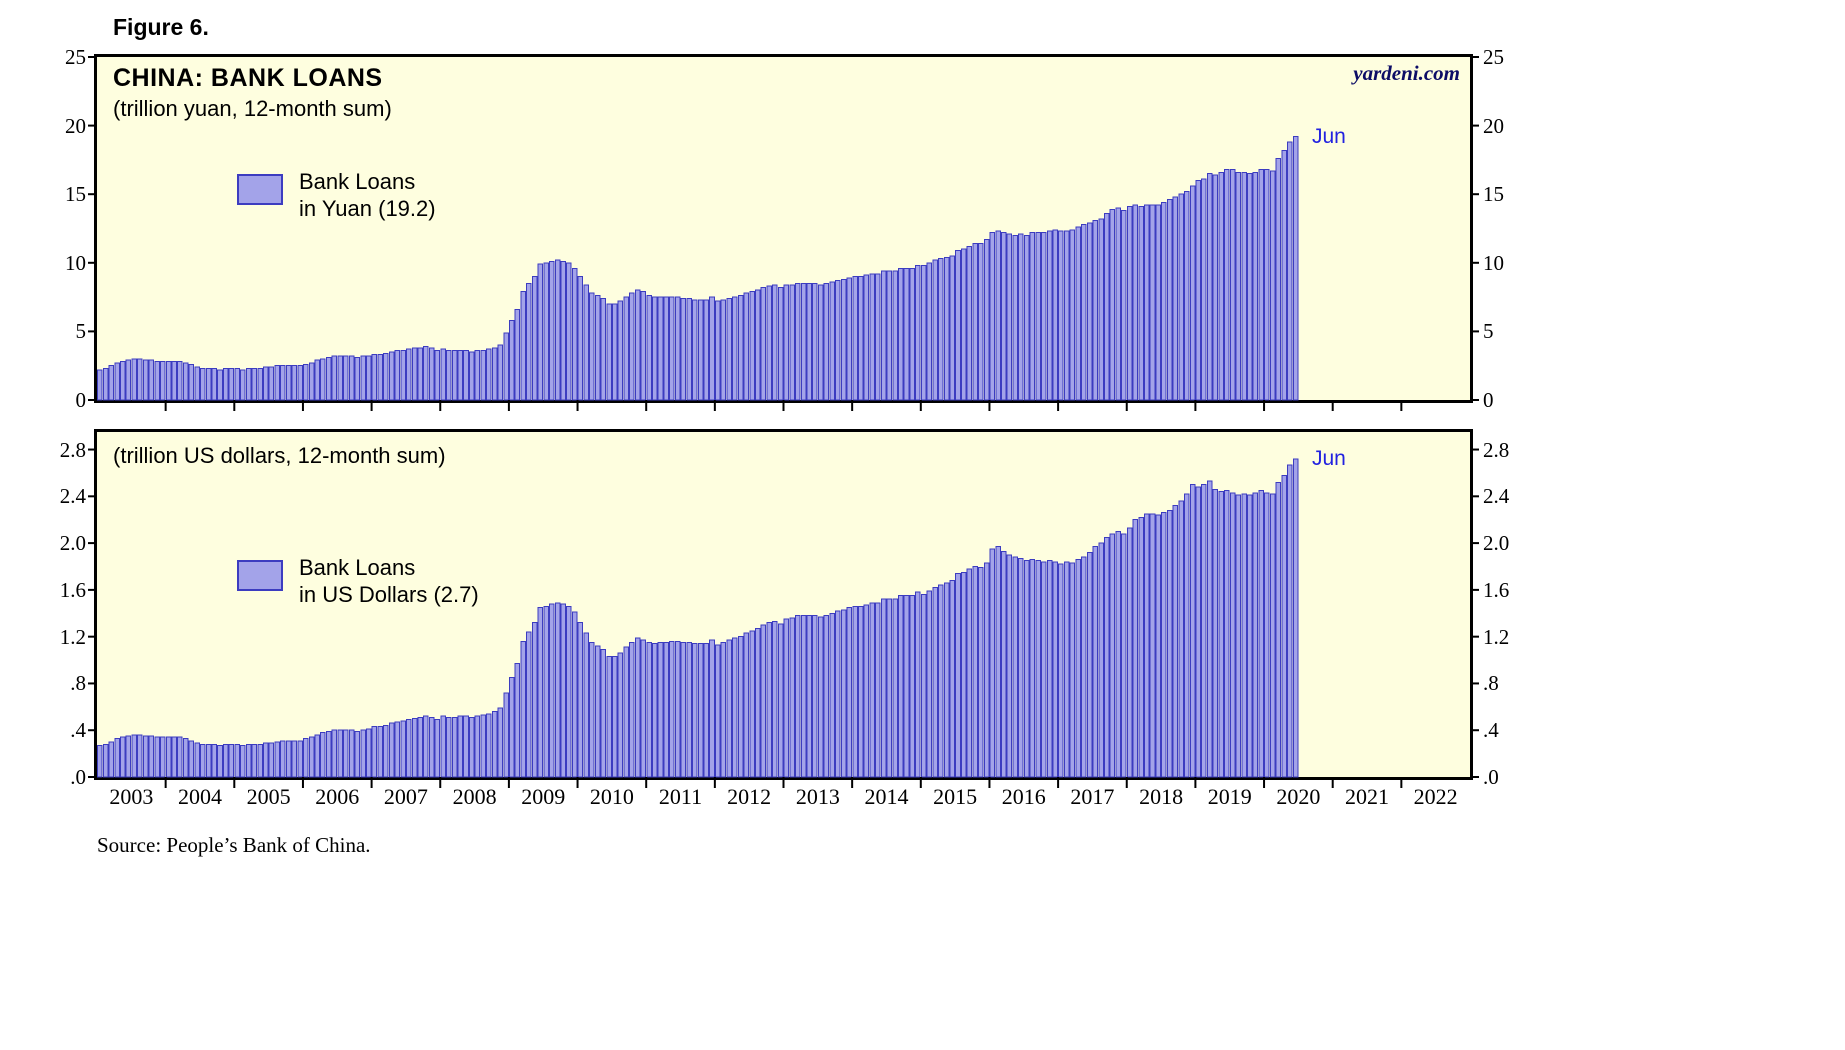  I want to click on x-axis-year-label: 2004, so click(199, 796).